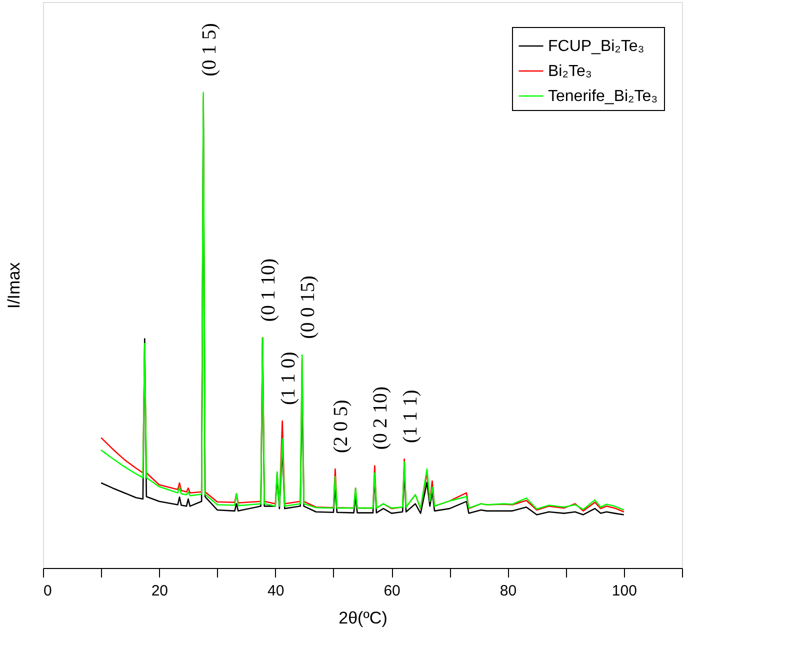 This screenshot has height=651, width=791. I want to click on x-tick-label: 40, so click(276, 591).